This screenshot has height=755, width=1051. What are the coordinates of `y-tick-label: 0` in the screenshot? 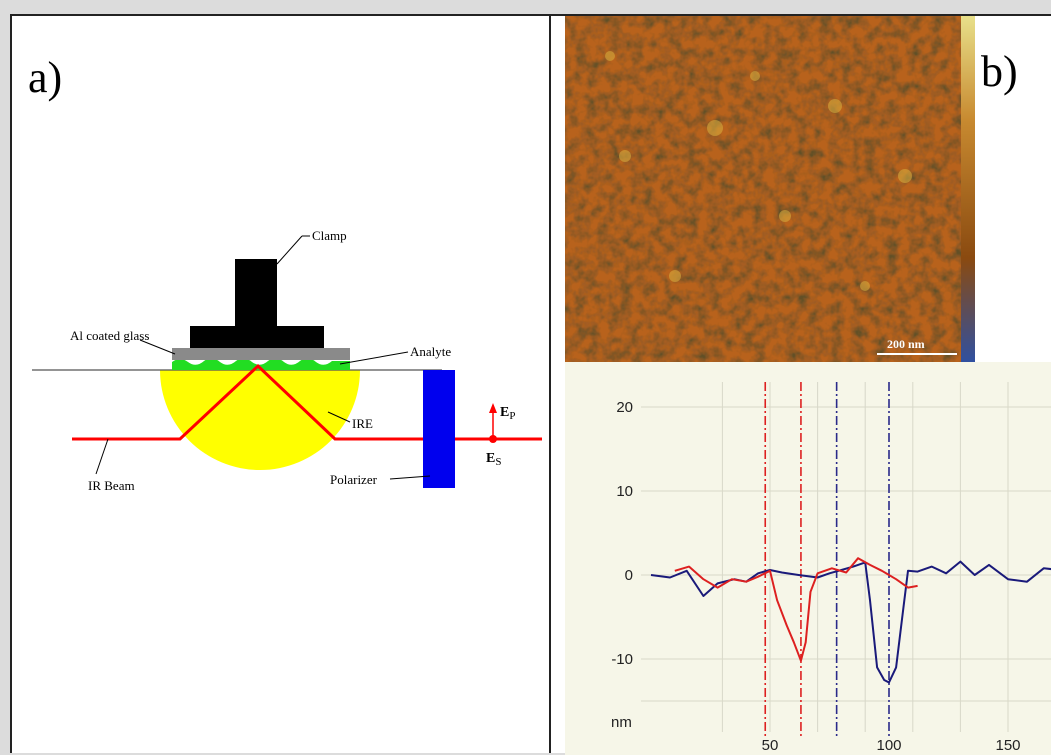 It's located at (629, 575).